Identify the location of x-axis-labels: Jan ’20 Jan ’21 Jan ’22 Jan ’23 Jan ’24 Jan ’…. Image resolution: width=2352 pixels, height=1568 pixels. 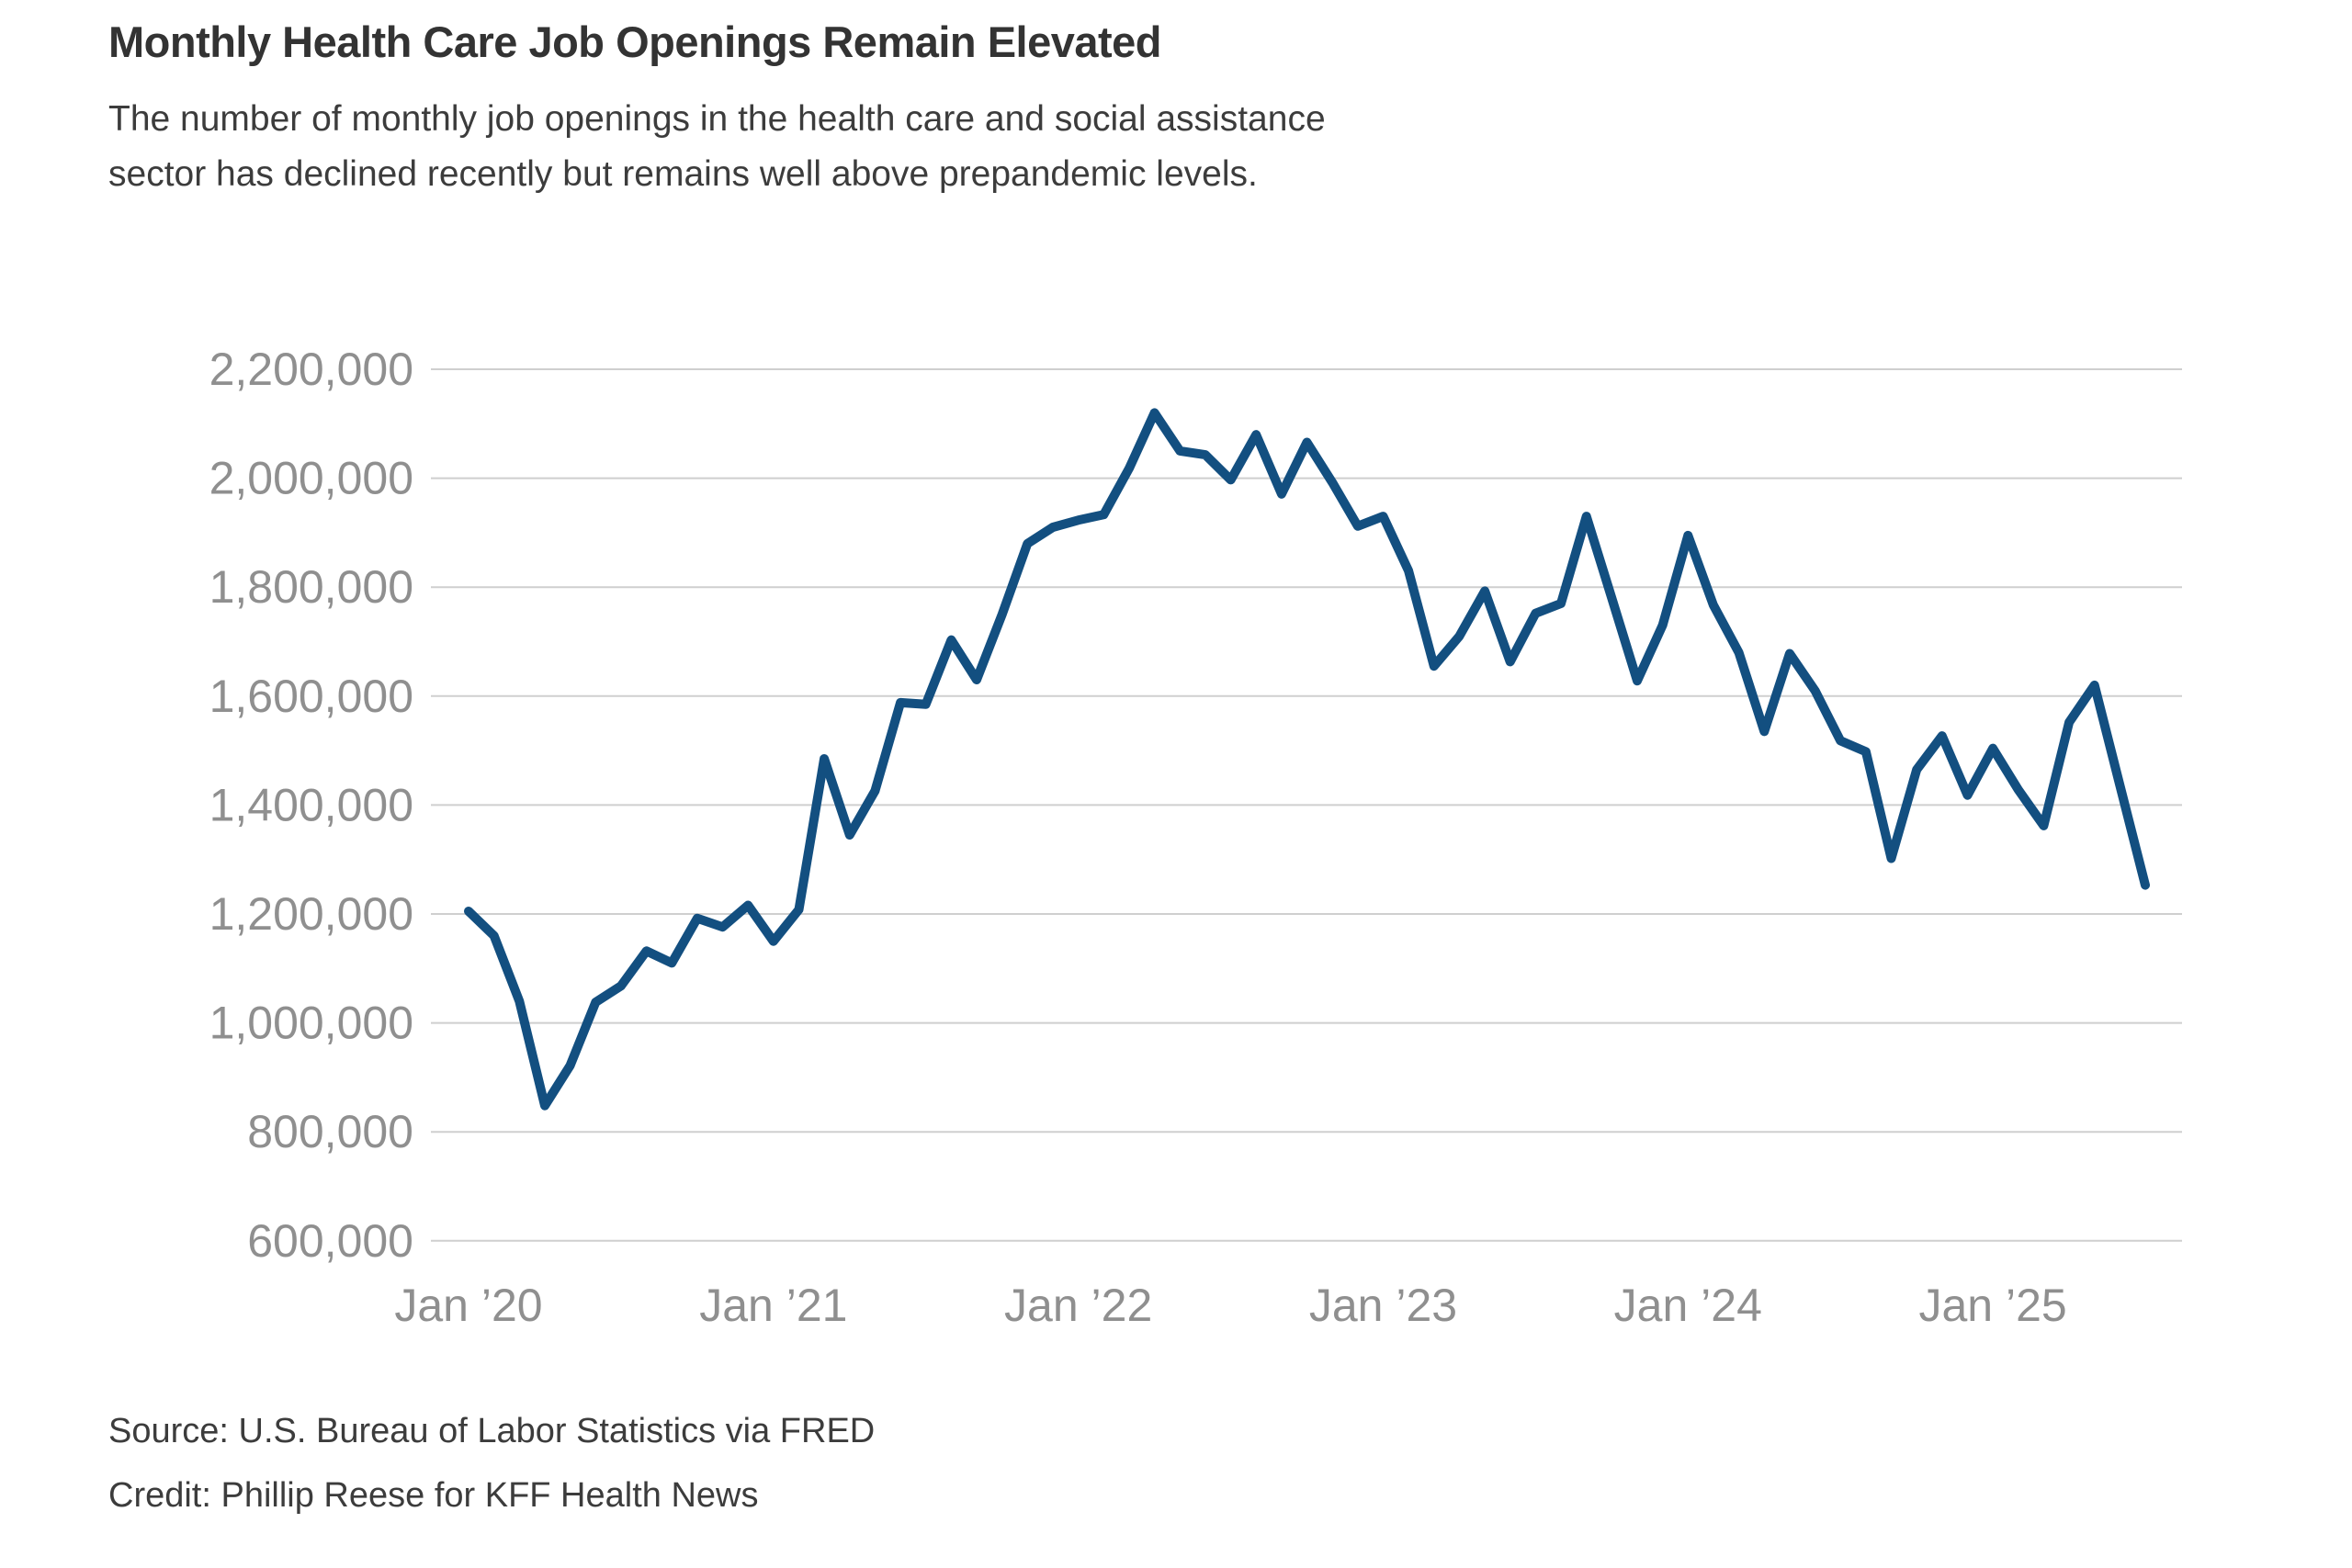
(1230, 1305).